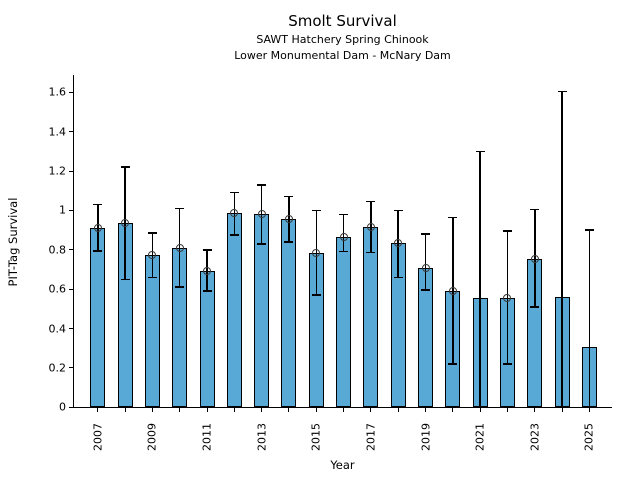  Describe the element at coordinates (98, 318) in the screenshot. I see `bar-2007` at that location.